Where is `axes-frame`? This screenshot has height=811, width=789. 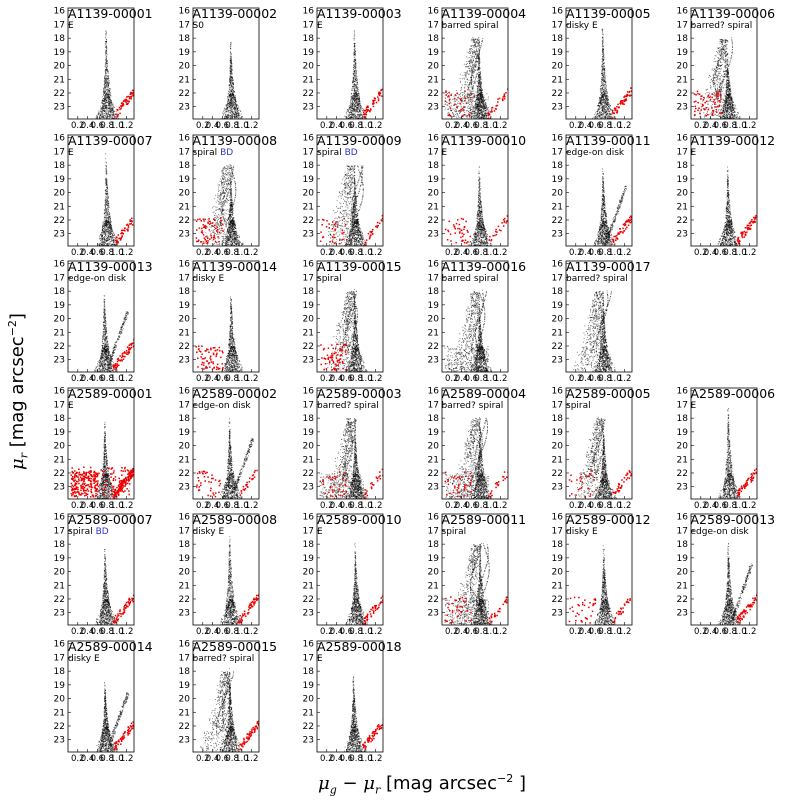
axes-frame is located at coordinates (474, 63).